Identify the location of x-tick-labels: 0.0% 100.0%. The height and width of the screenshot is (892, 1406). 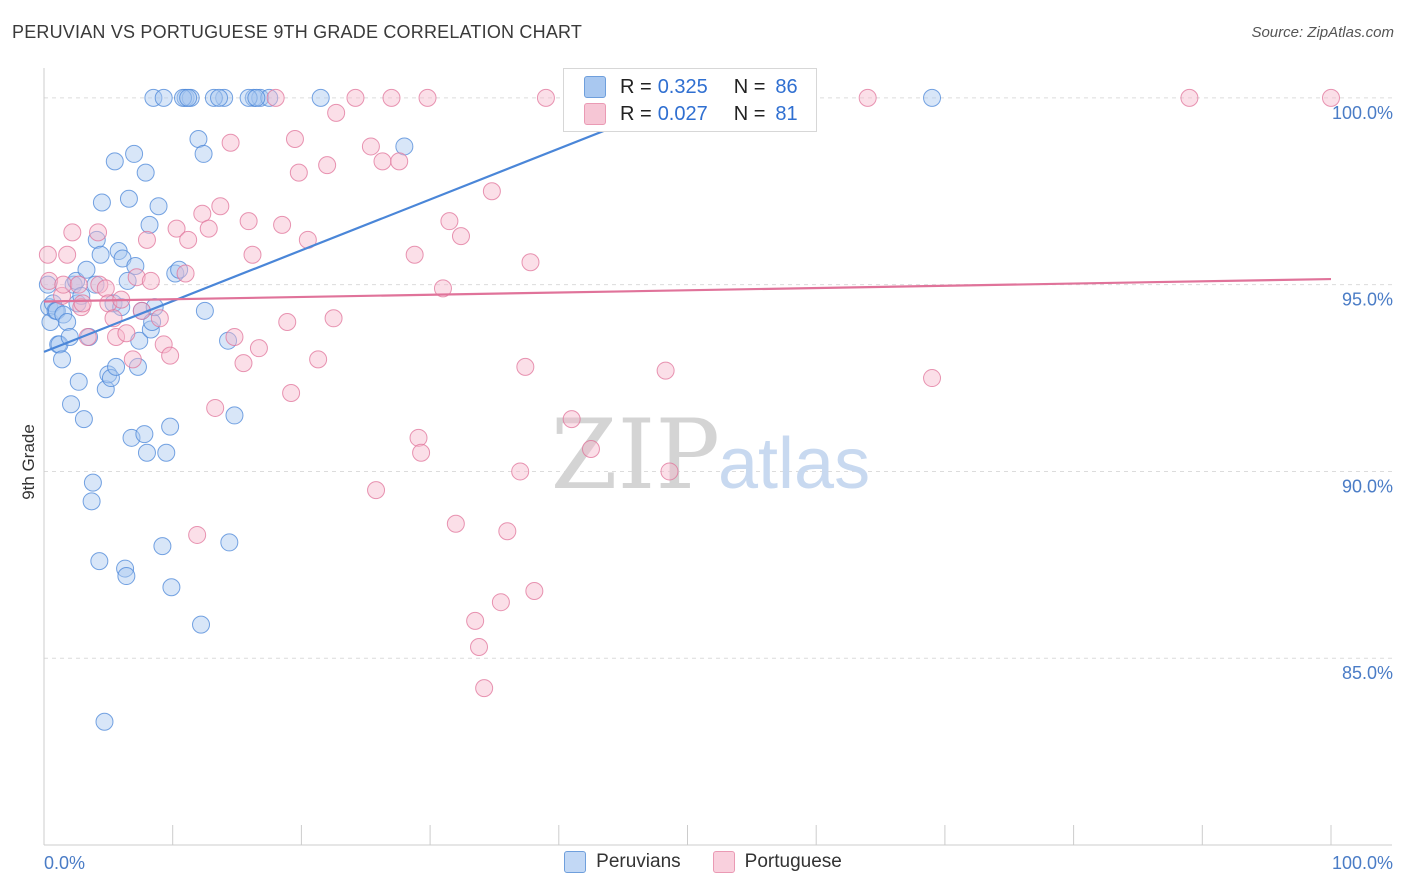
(718, 863).